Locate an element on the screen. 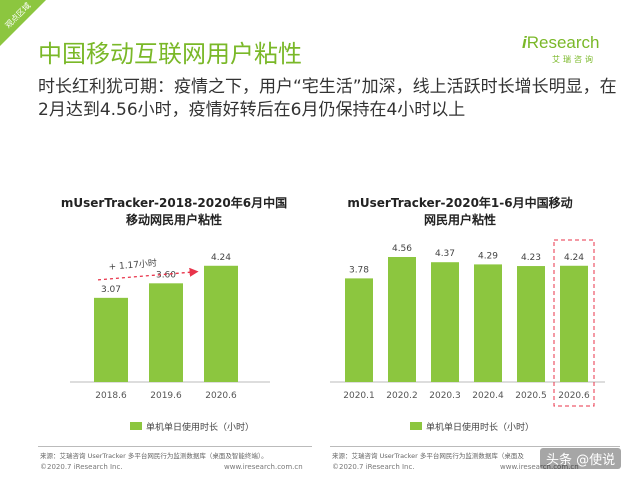 The height and width of the screenshot is (480, 640). chart2-data-label: 3.78 is located at coordinates (359, 270).